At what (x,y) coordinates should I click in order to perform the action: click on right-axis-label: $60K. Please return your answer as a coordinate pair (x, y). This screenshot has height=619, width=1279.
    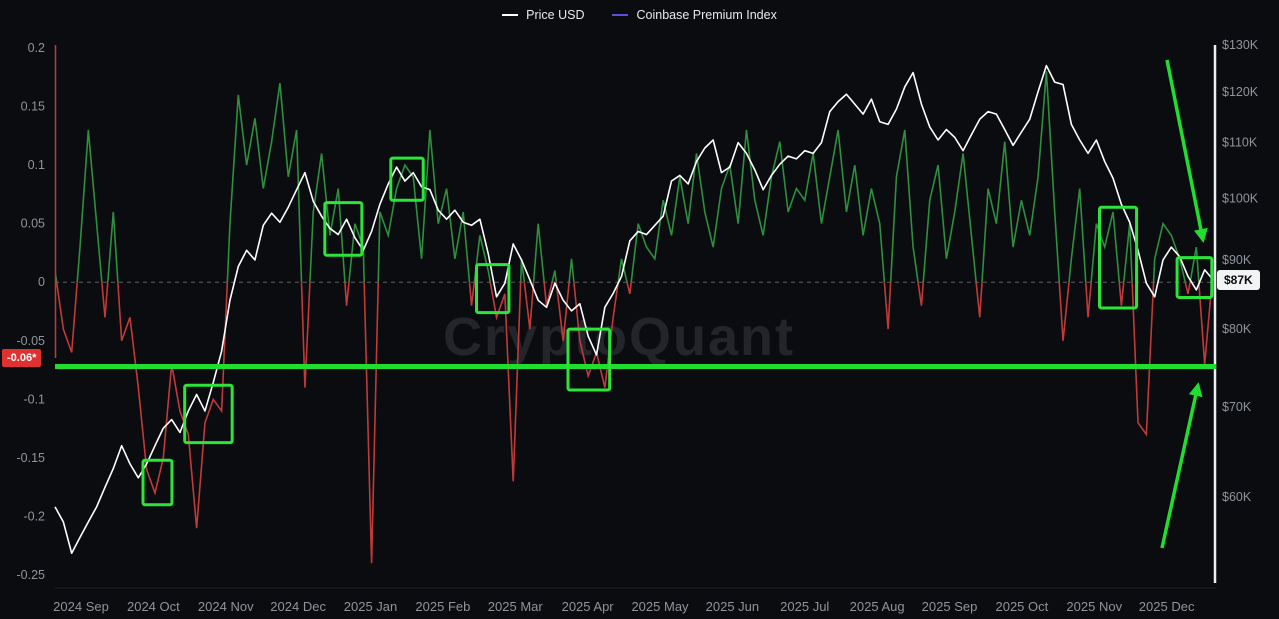
    Looking at the image, I should click on (1237, 497).